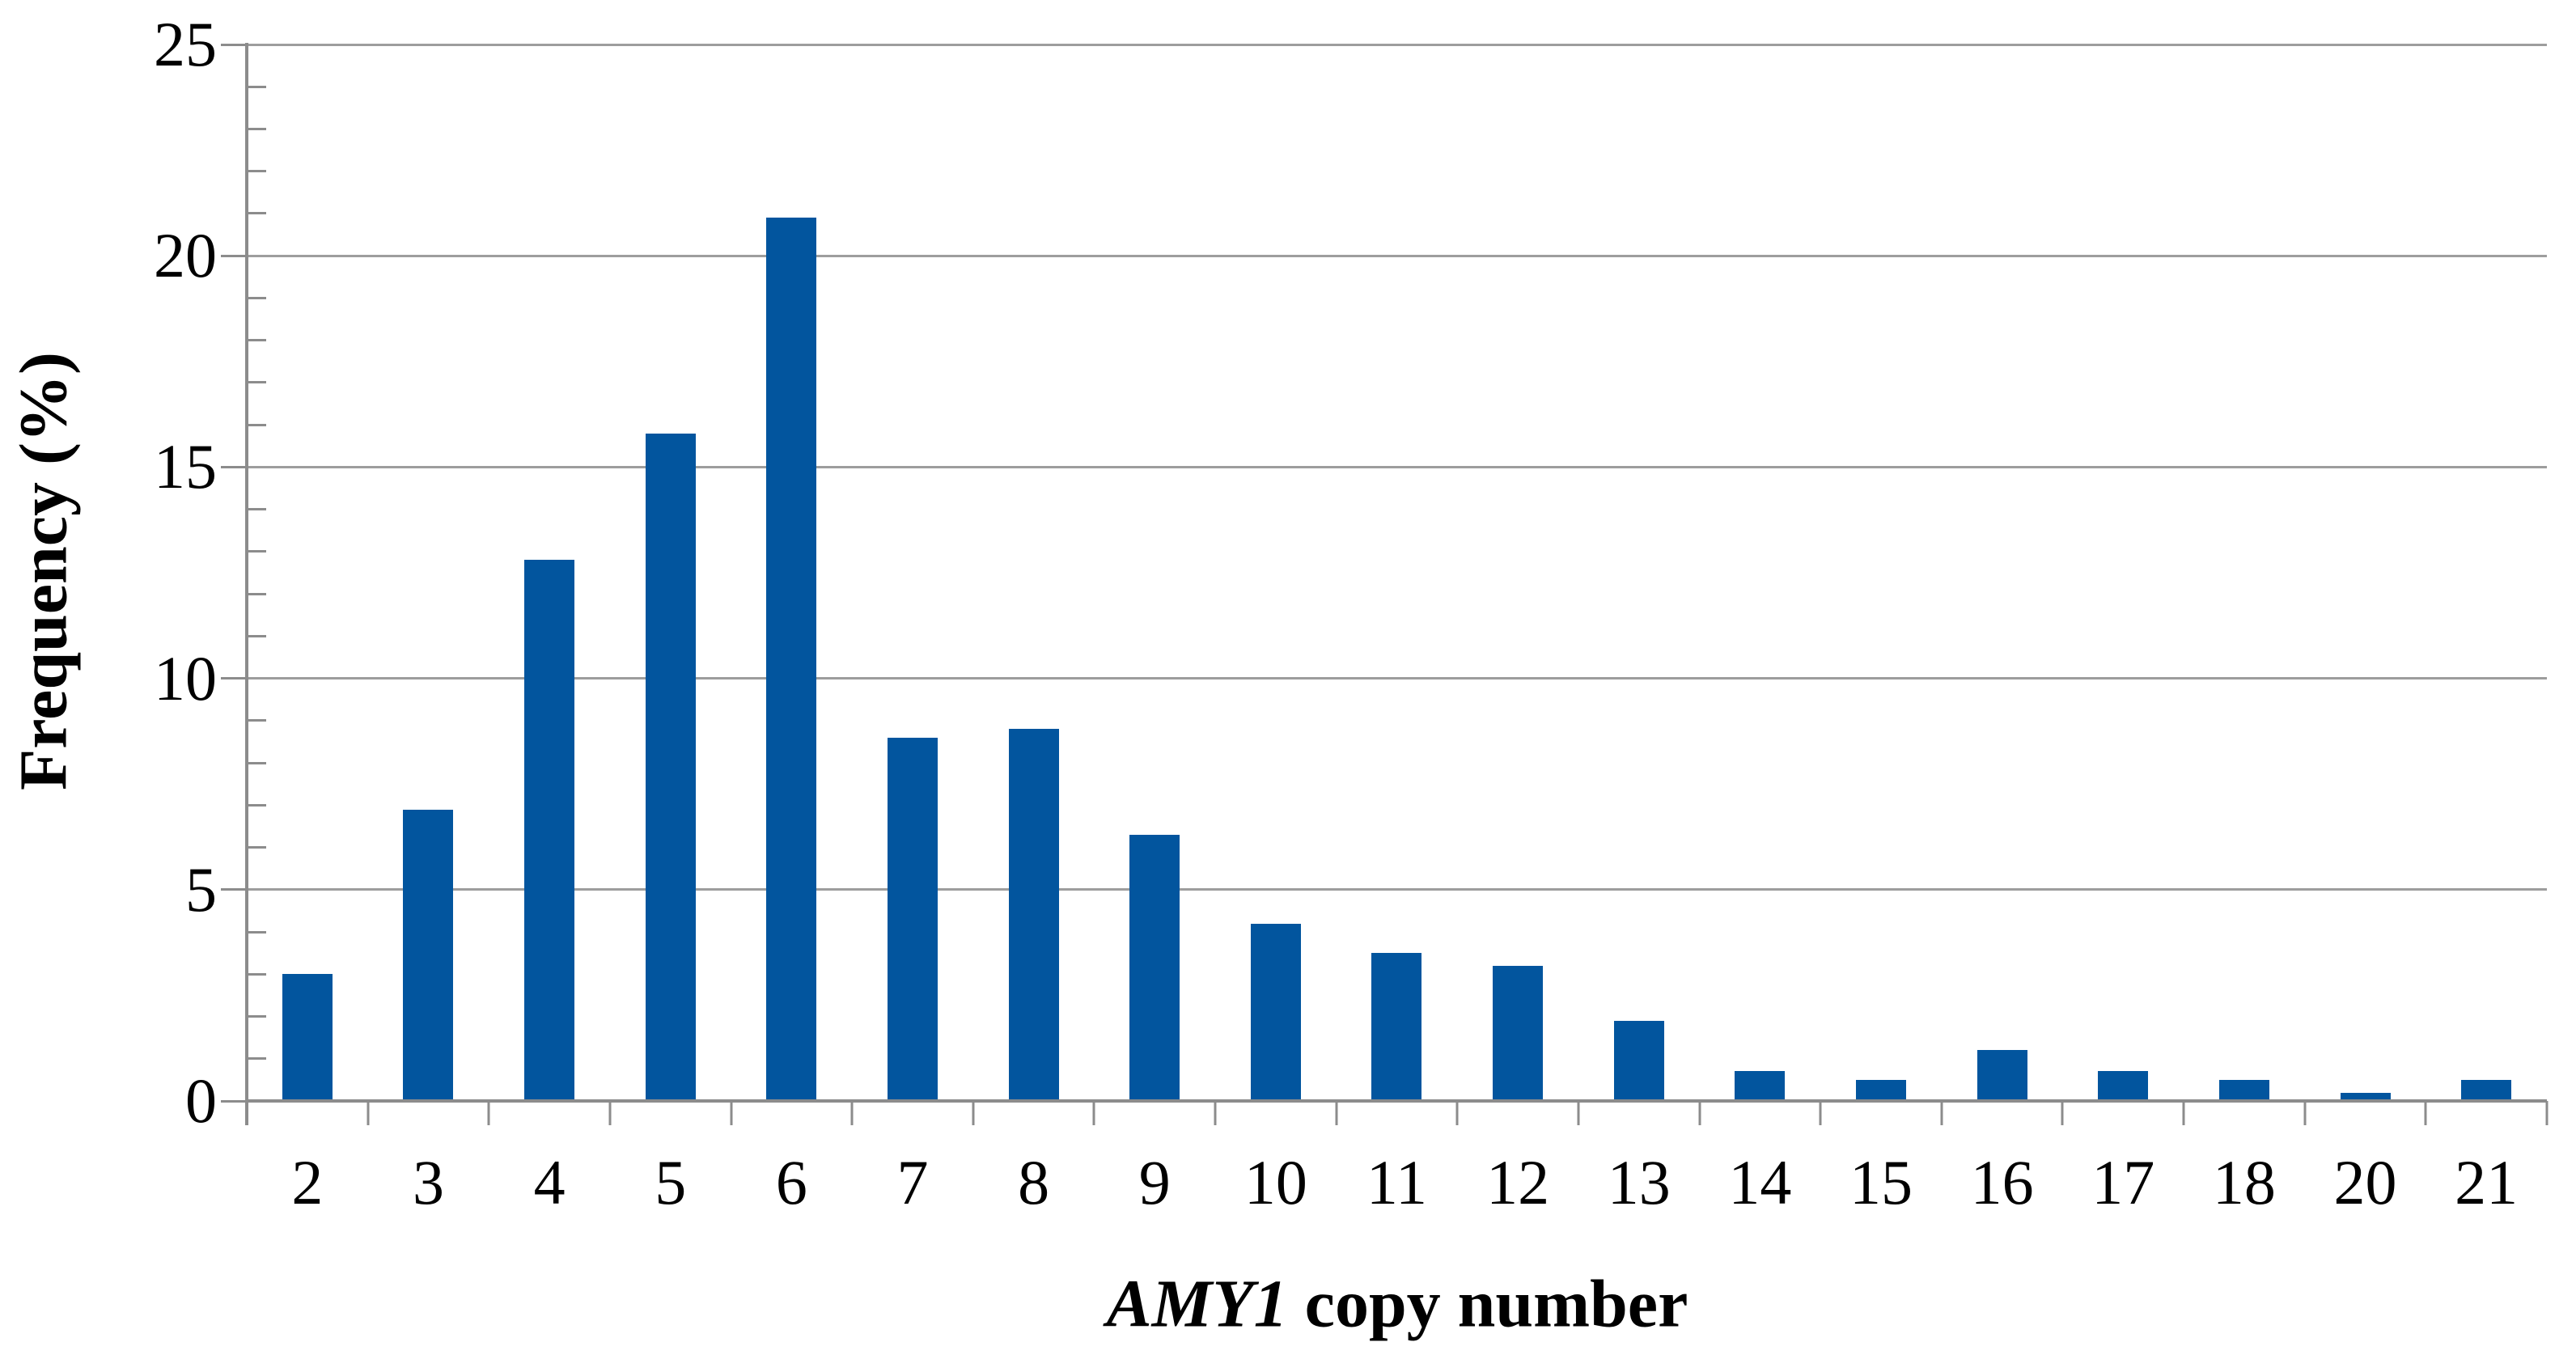 This screenshot has width=2576, height=1359. I want to click on category-slot-15: 15, so click(1880, 631).